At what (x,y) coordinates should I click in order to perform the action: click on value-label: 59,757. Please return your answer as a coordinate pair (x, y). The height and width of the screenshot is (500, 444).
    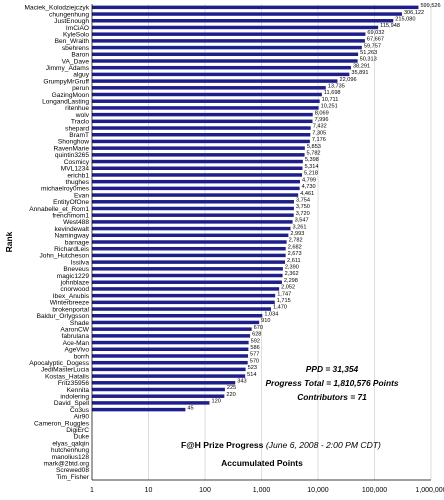
    Looking at the image, I should click on (372, 46).